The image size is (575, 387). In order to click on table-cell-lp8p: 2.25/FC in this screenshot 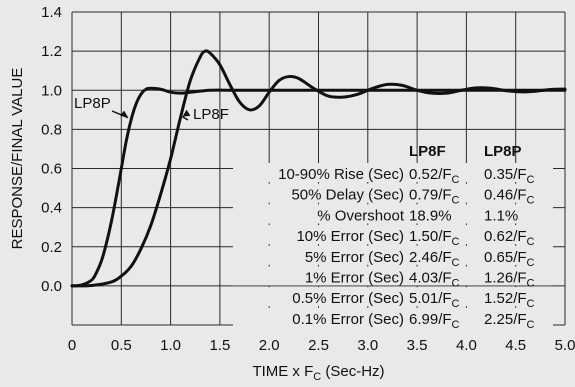, I will do `click(509, 321)`.